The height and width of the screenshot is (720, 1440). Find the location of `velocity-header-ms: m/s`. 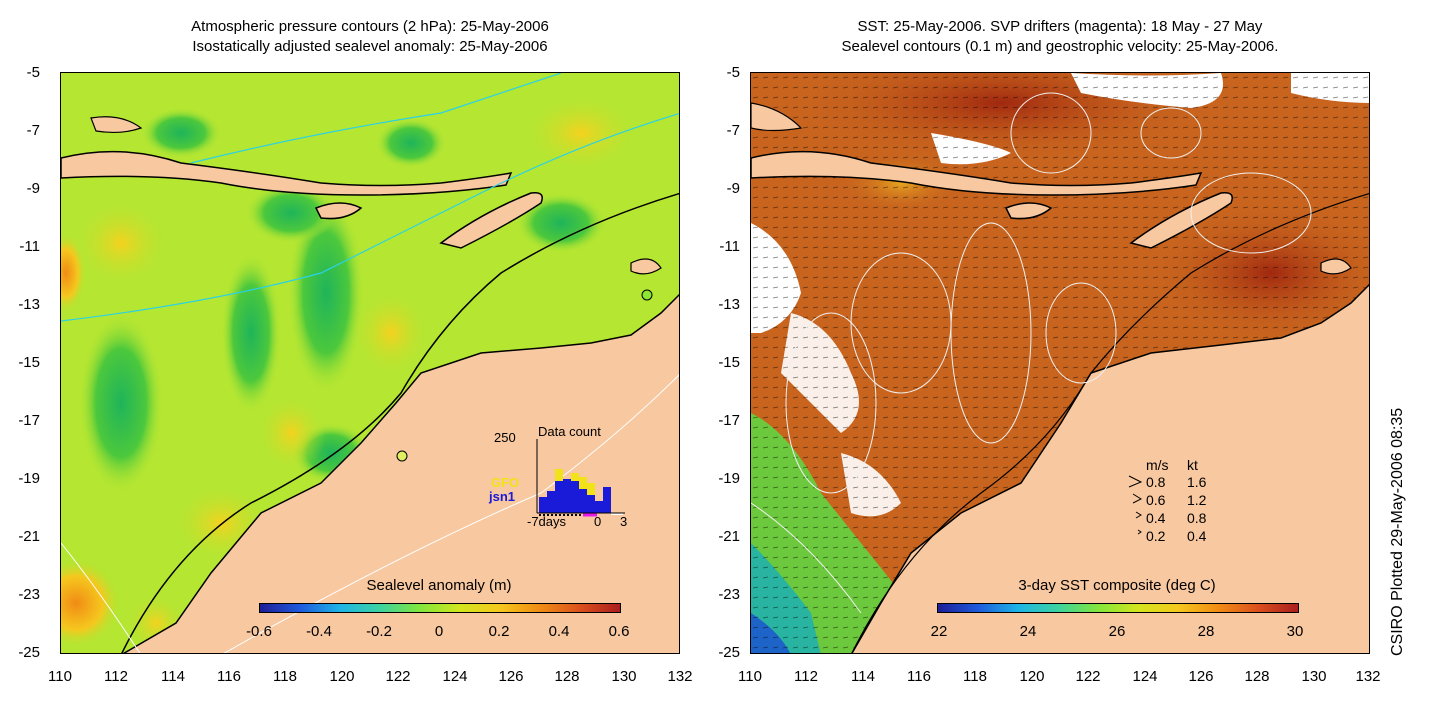

velocity-header-ms: m/s is located at coordinates (1157, 465).